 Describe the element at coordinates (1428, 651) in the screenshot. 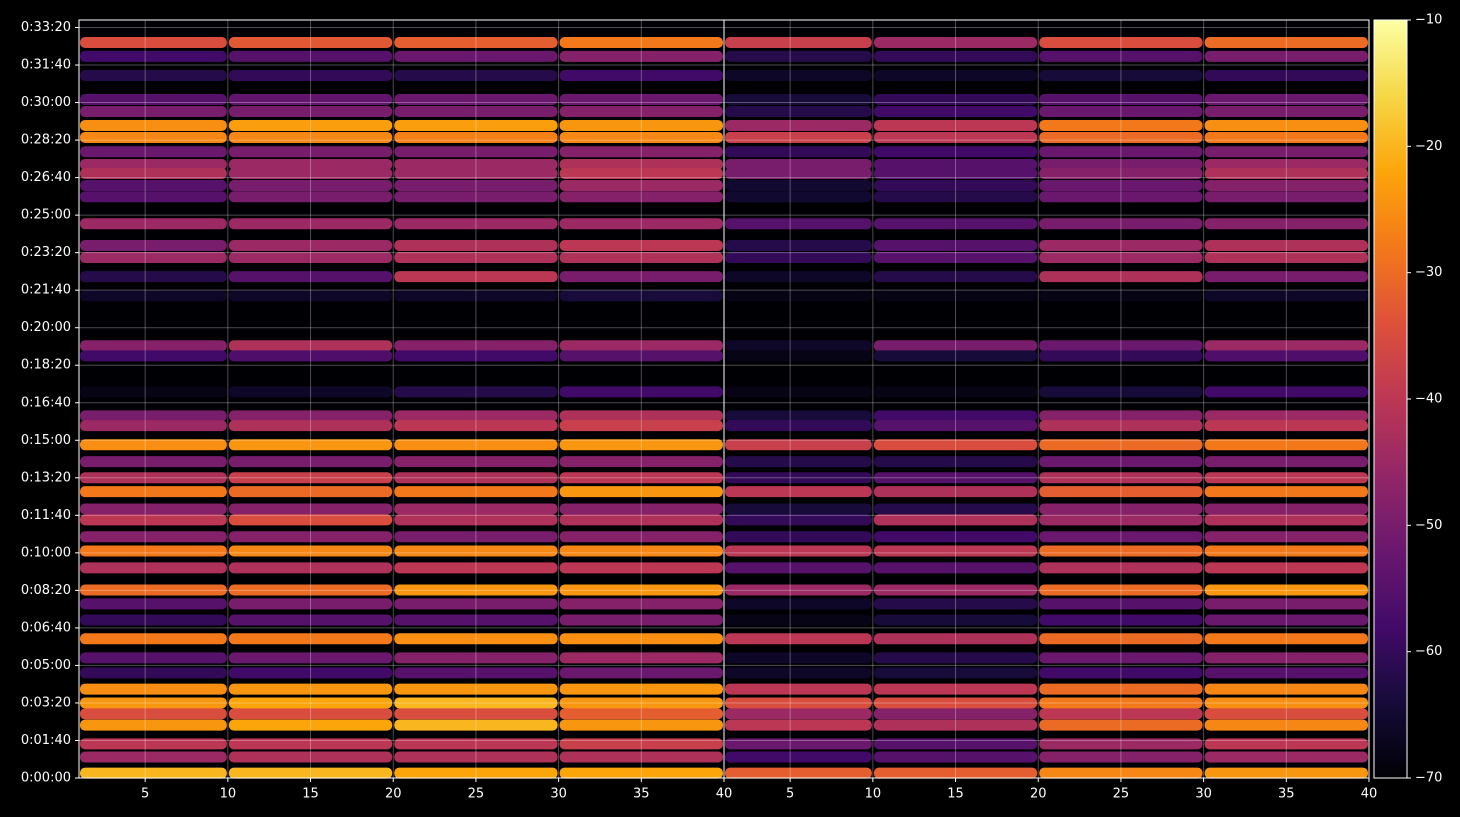

I see `colorbar-tick-label: −60` at that location.